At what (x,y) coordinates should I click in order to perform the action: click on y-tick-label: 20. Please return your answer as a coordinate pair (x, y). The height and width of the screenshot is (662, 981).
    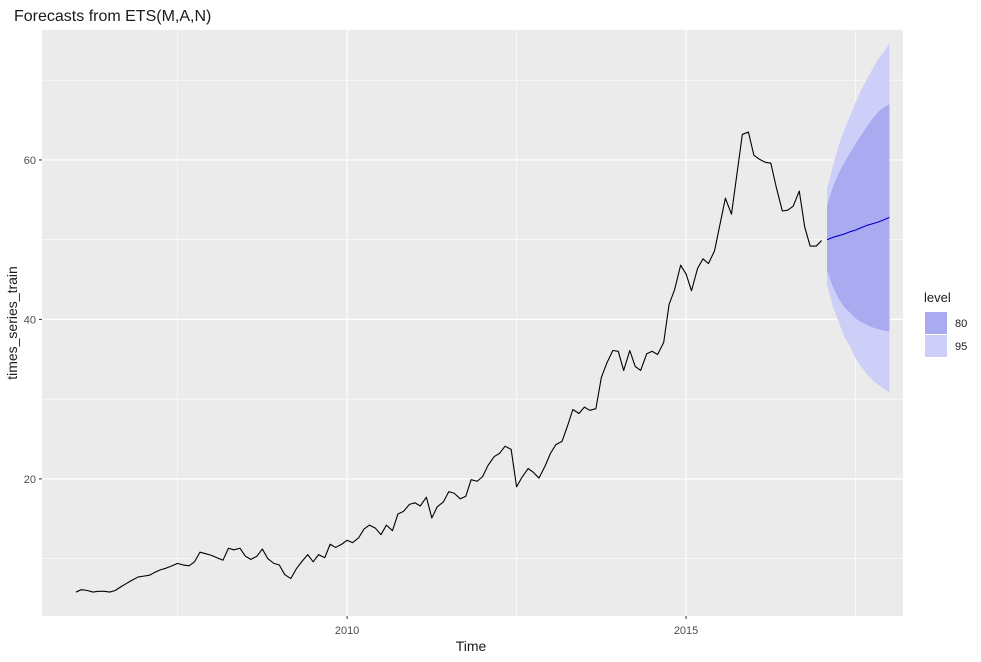
    Looking at the image, I should click on (30, 480).